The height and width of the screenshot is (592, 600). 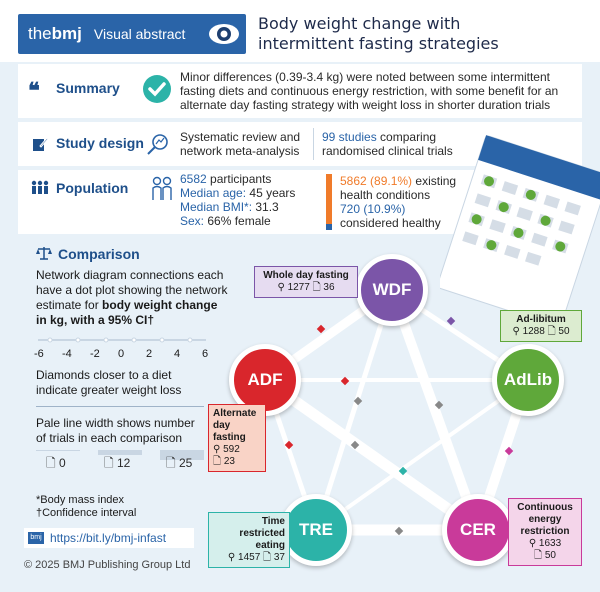 What do you see at coordinates (162, 188) in the screenshot?
I see `participants-icon` at bounding box center [162, 188].